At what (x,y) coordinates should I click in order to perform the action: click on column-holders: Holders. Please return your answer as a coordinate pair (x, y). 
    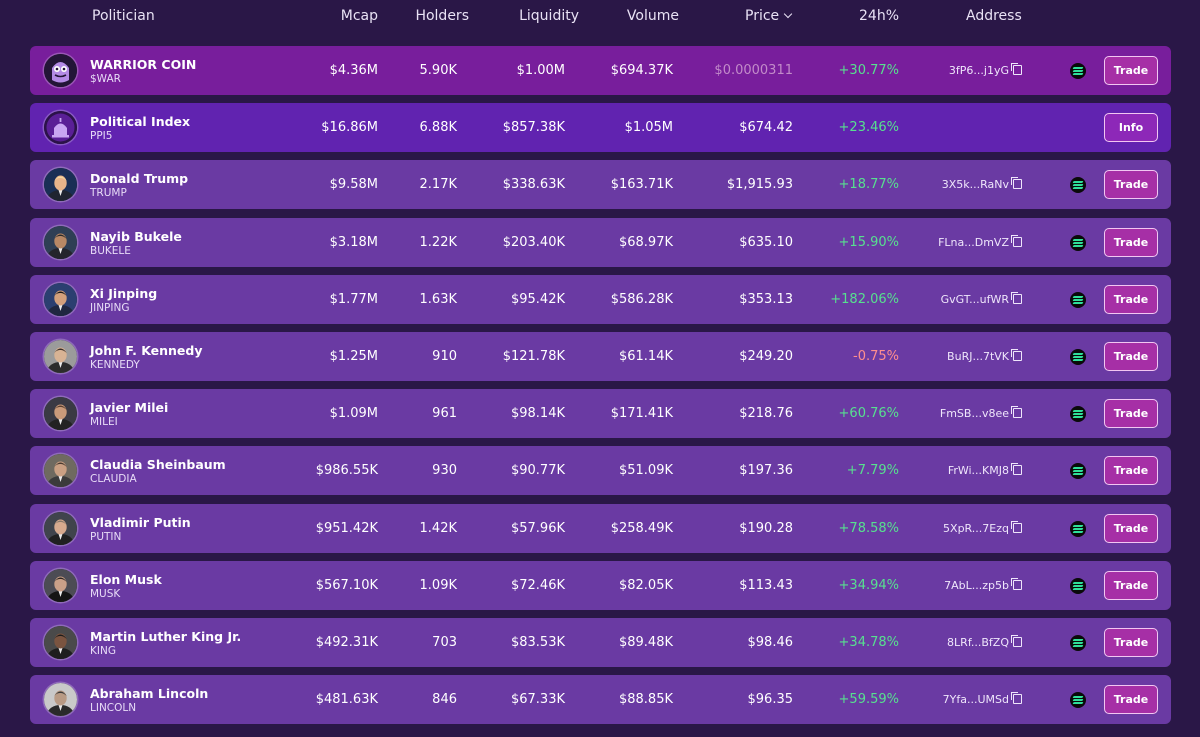
    Looking at the image, I should click on (442, 16).